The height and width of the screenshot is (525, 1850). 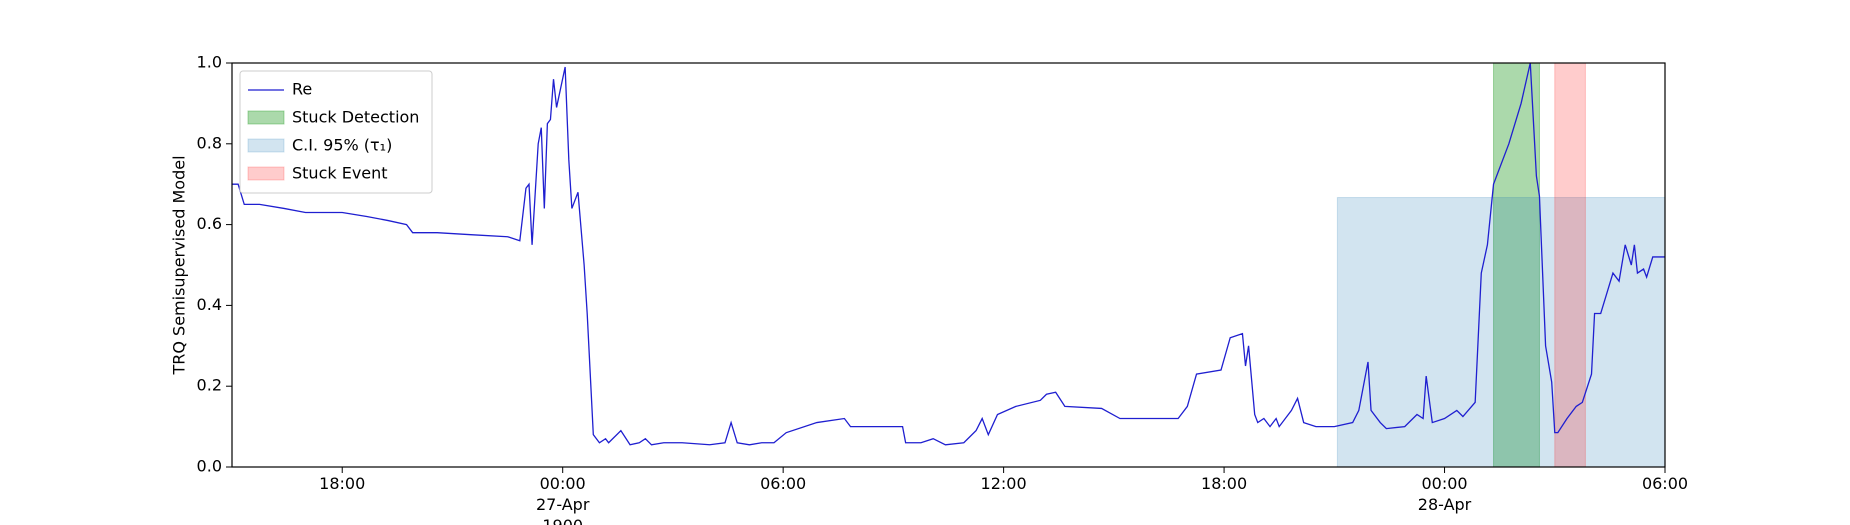 I want to click on y-tick-label: 0.0, so click(x=209, y=466).